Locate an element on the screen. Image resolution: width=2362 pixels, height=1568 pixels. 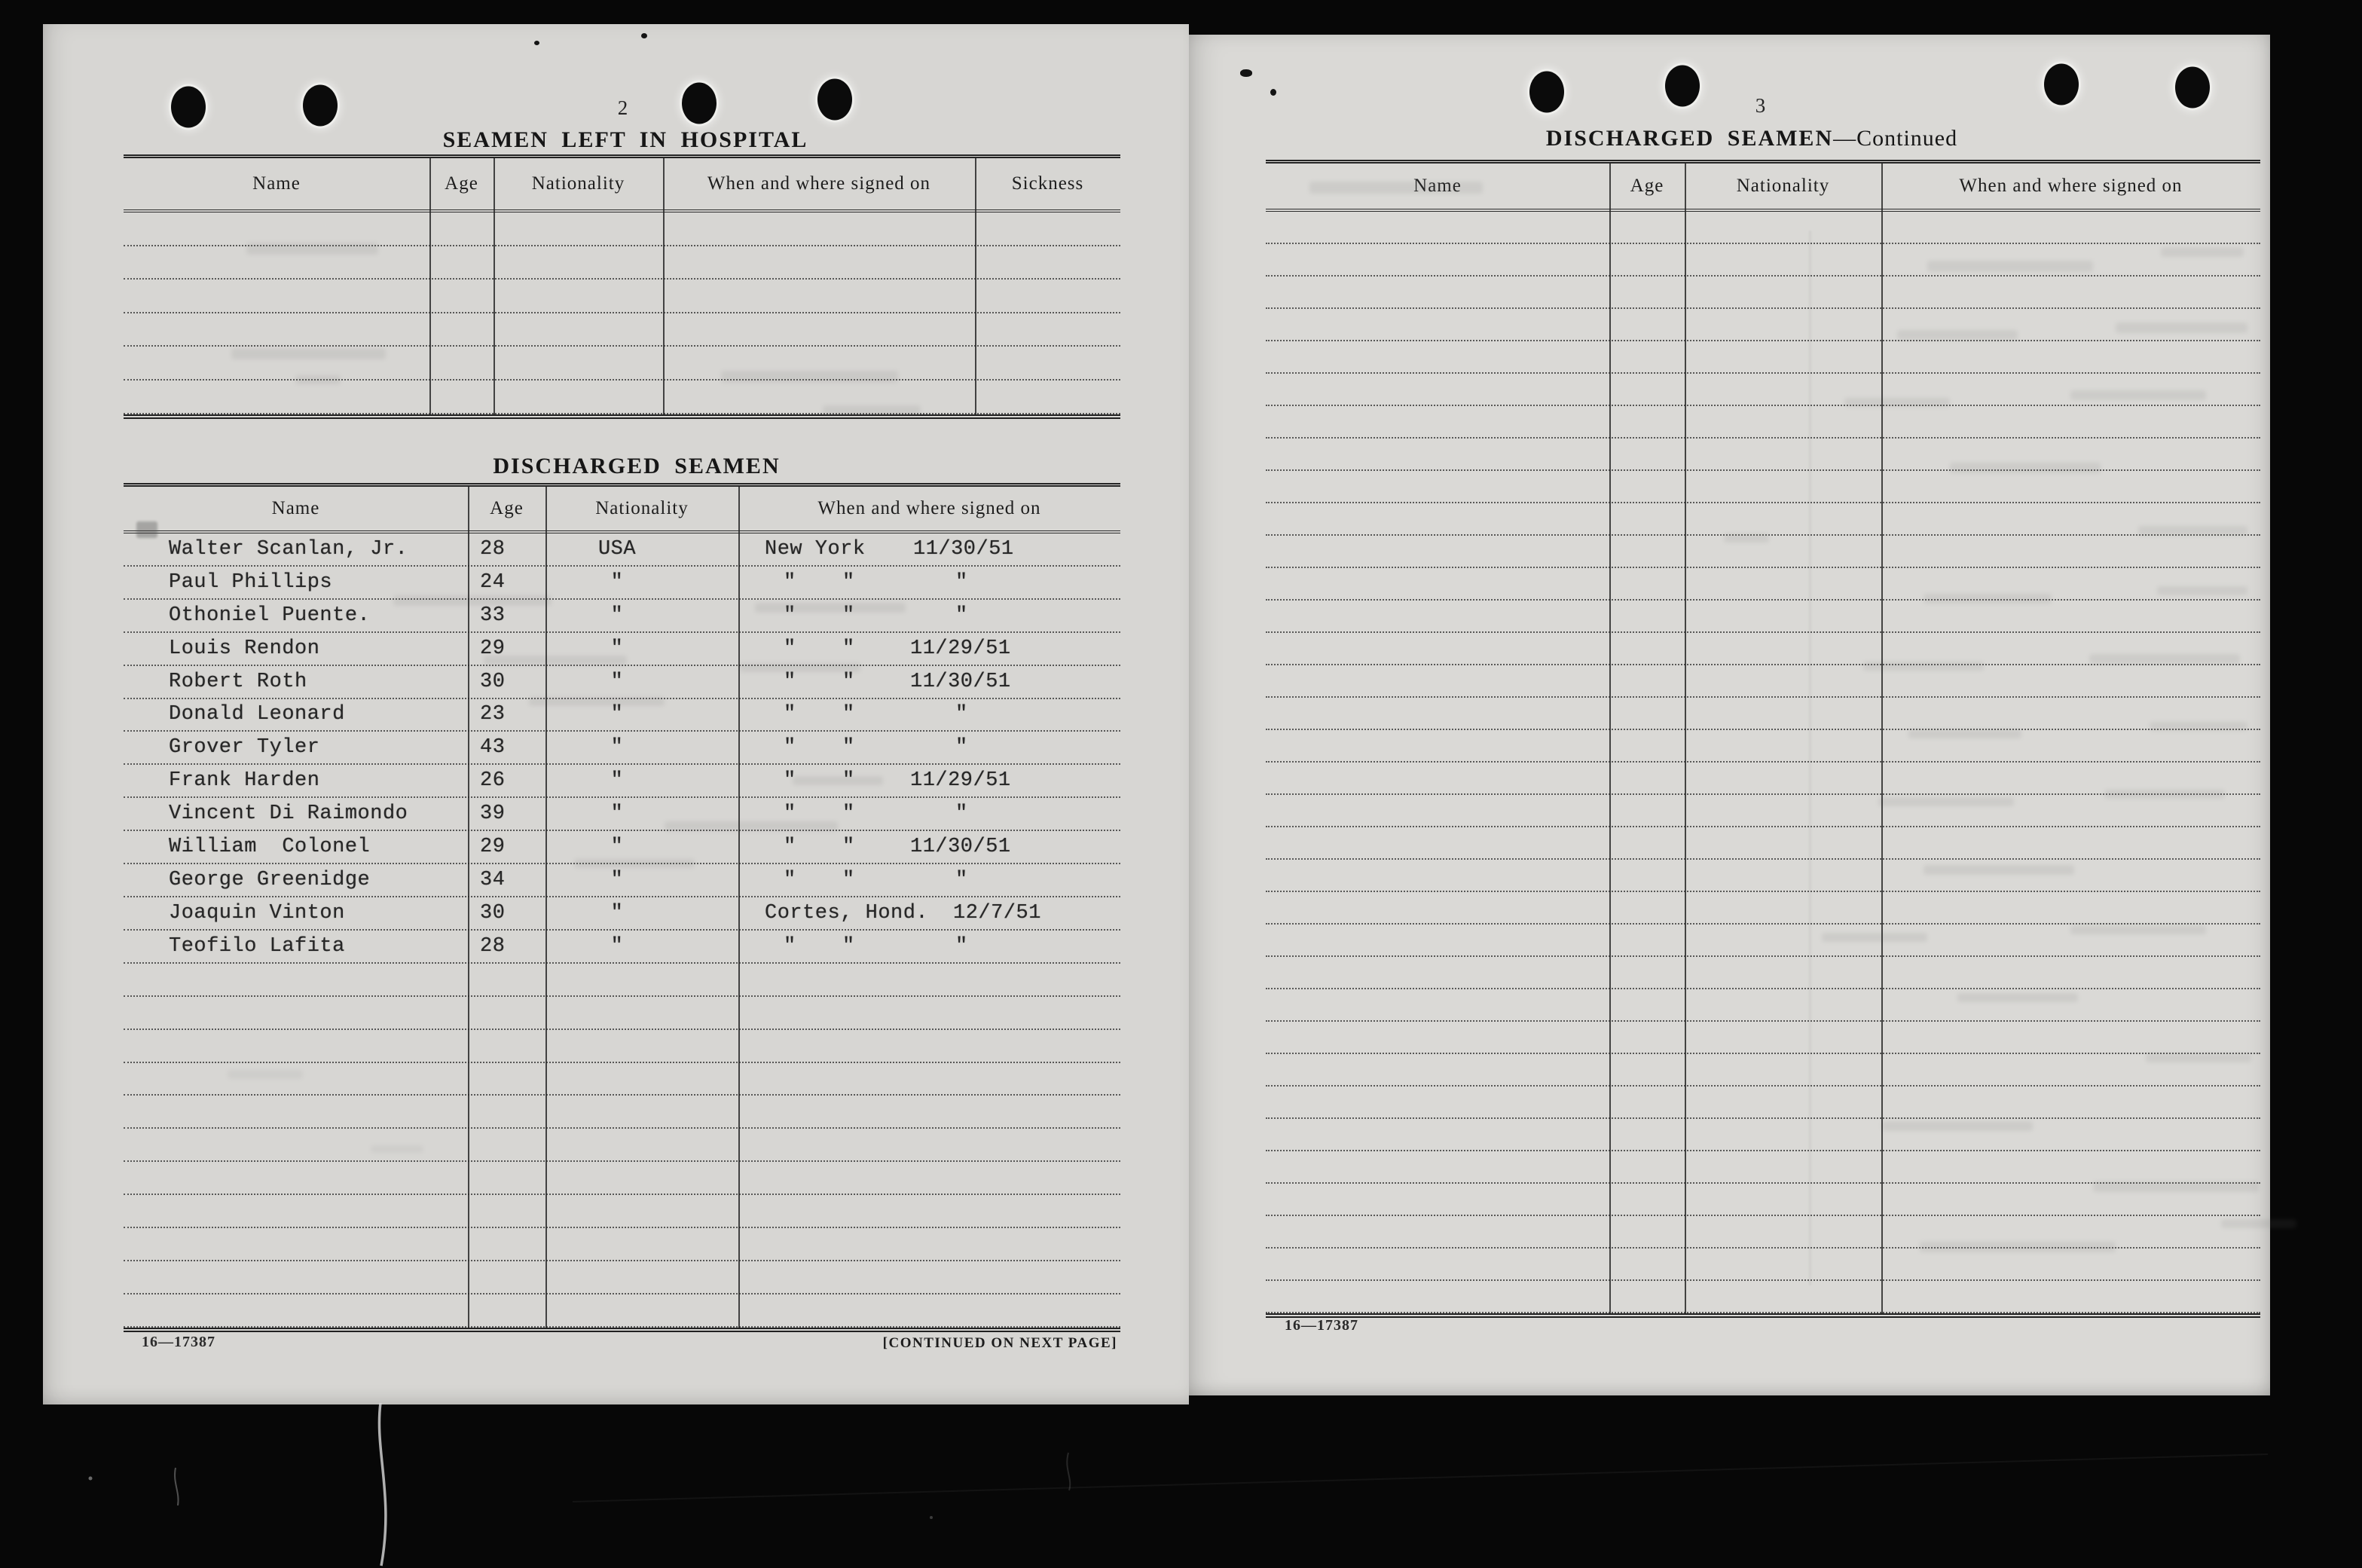
name-cell: Frank Harden is located at coordinates (245, 781).